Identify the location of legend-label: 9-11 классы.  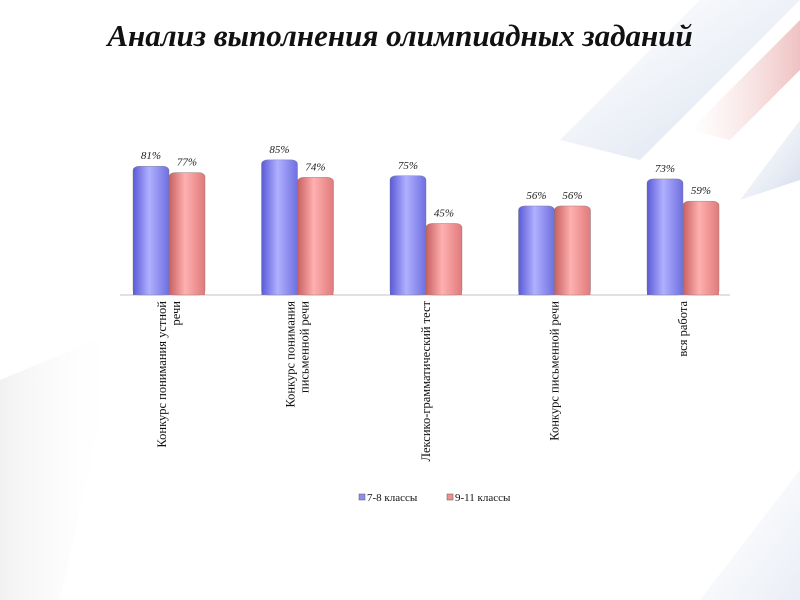
(483, 498).